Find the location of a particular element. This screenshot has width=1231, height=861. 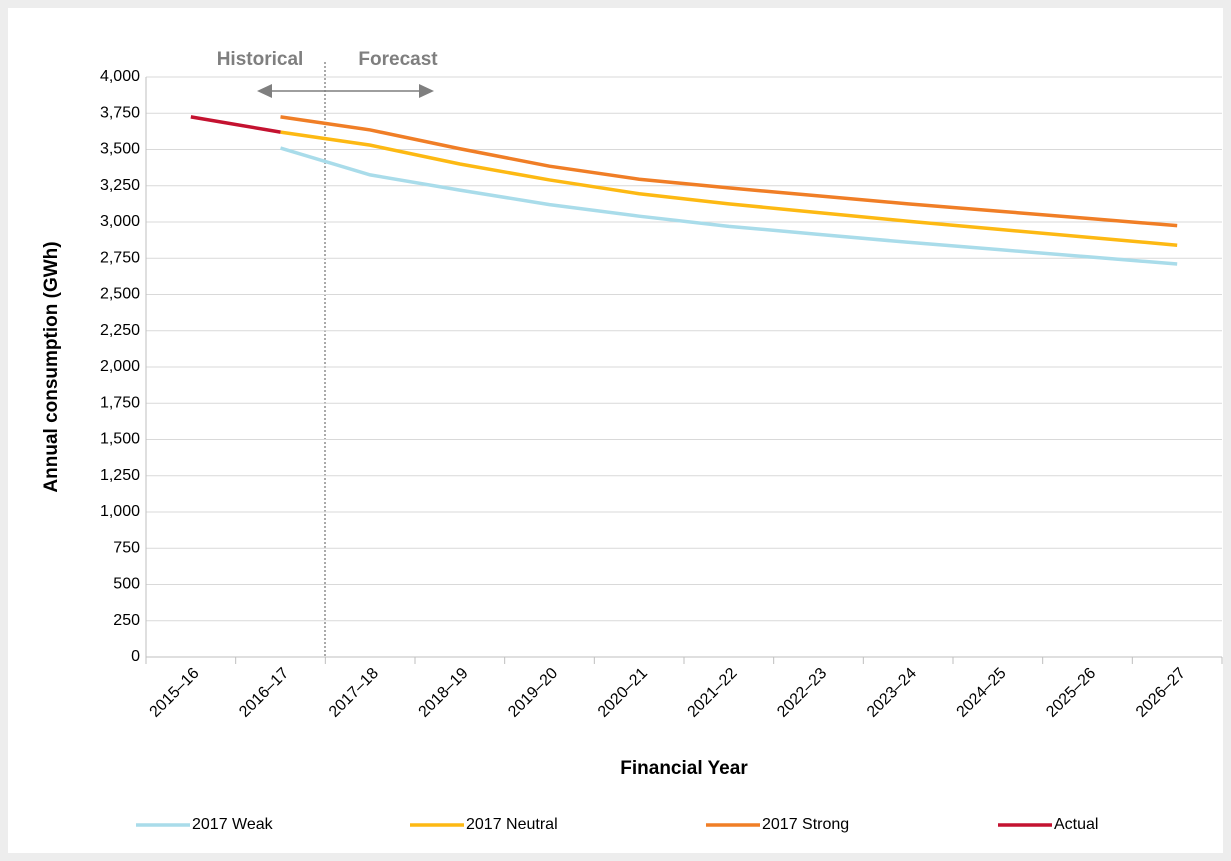

y-tick-label: 1,250 is located at coordinates (120, 475).